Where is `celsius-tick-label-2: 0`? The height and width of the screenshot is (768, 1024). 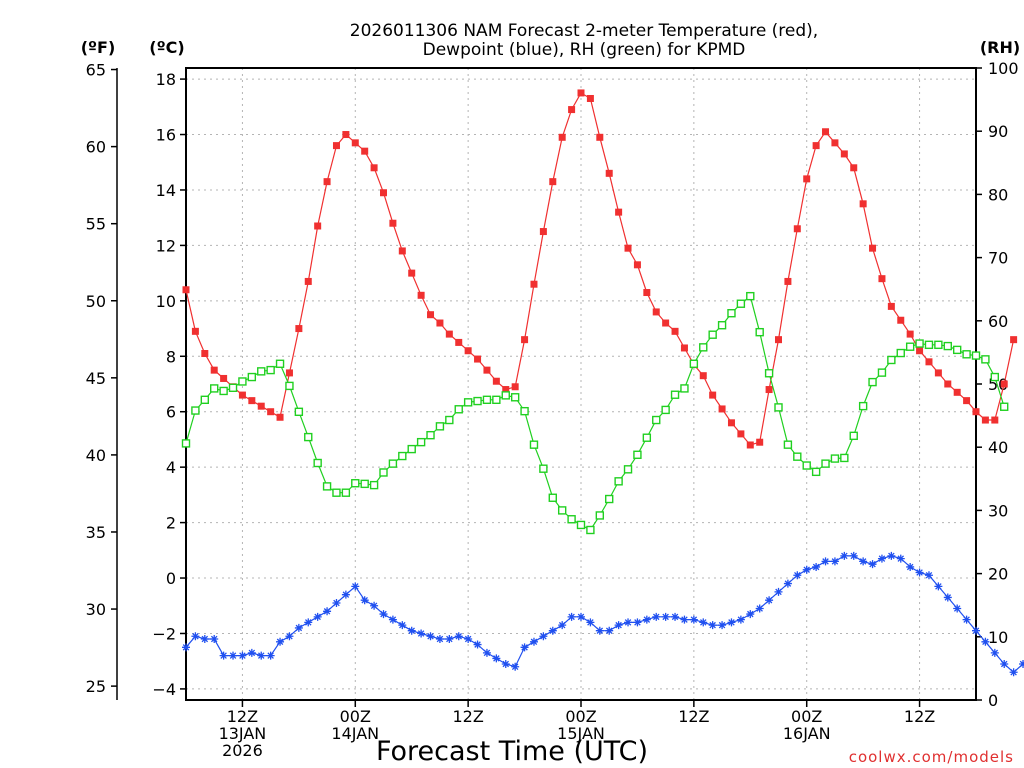 celsius-tick-label-2: 0 is located at coordinates (171, 578).